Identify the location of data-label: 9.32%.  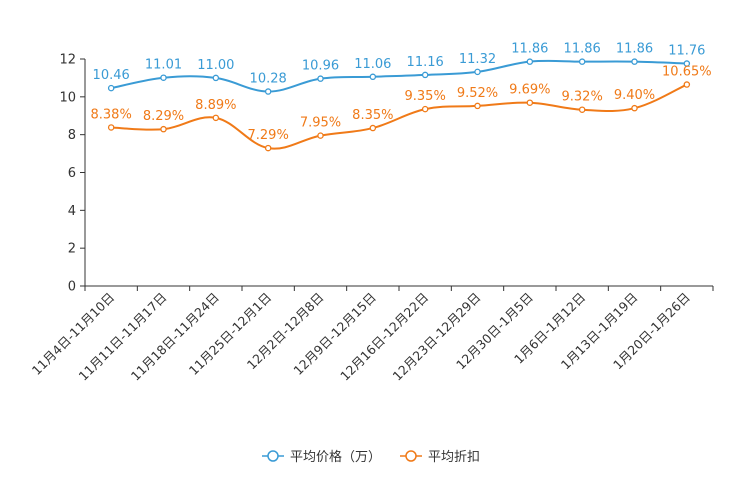
(582, 97).